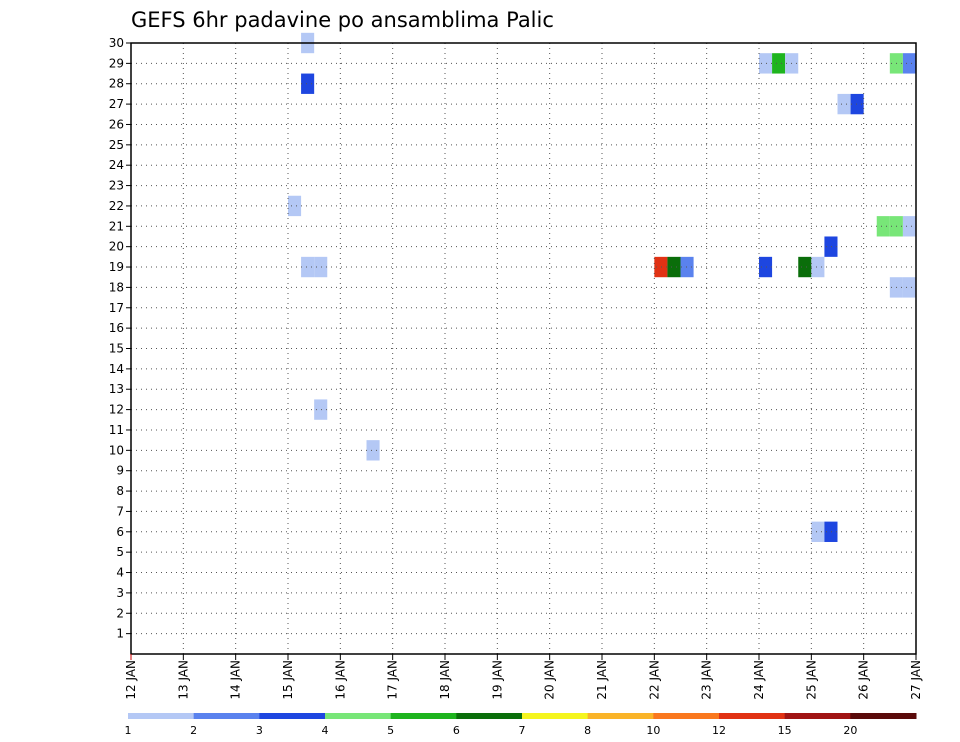 This screenshot has width=960, height=742. Describe the element at coordinates (116, 450) in the screenshot. I see `y-tick-label: 10` at that location.